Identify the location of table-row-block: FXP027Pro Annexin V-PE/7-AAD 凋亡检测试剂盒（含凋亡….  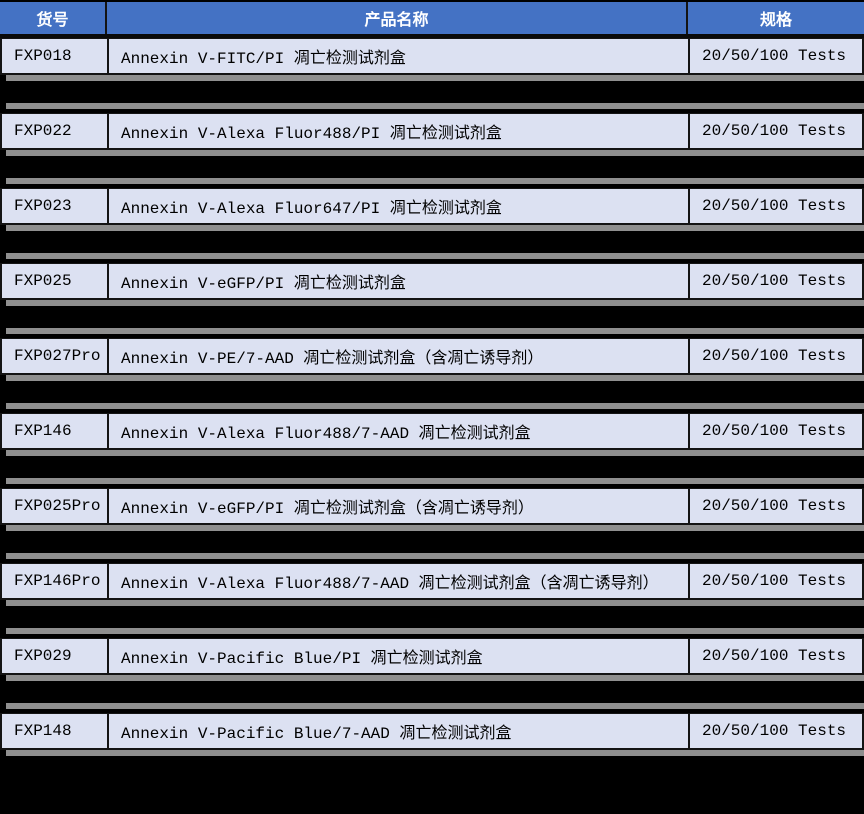
(432, 375).